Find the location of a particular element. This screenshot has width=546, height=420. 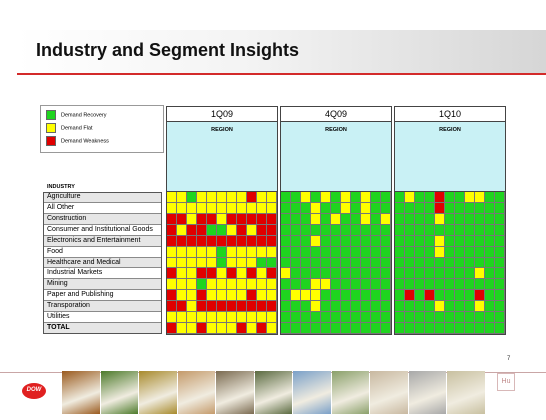

region-column-header: CHINA is located at coordinates (241, 186).